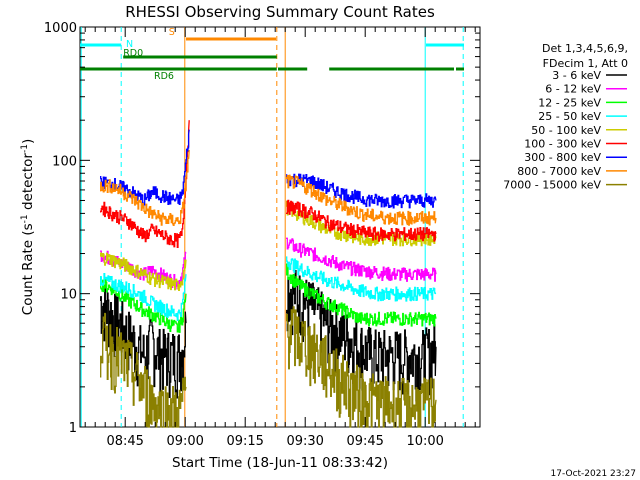 The height and width of the screenshot is (480, 640). What do you see at coordinates (569, 116) in the screenshot?
I see `legend-label-3: 25 - 50 keV` at bounding box center [569, 116].